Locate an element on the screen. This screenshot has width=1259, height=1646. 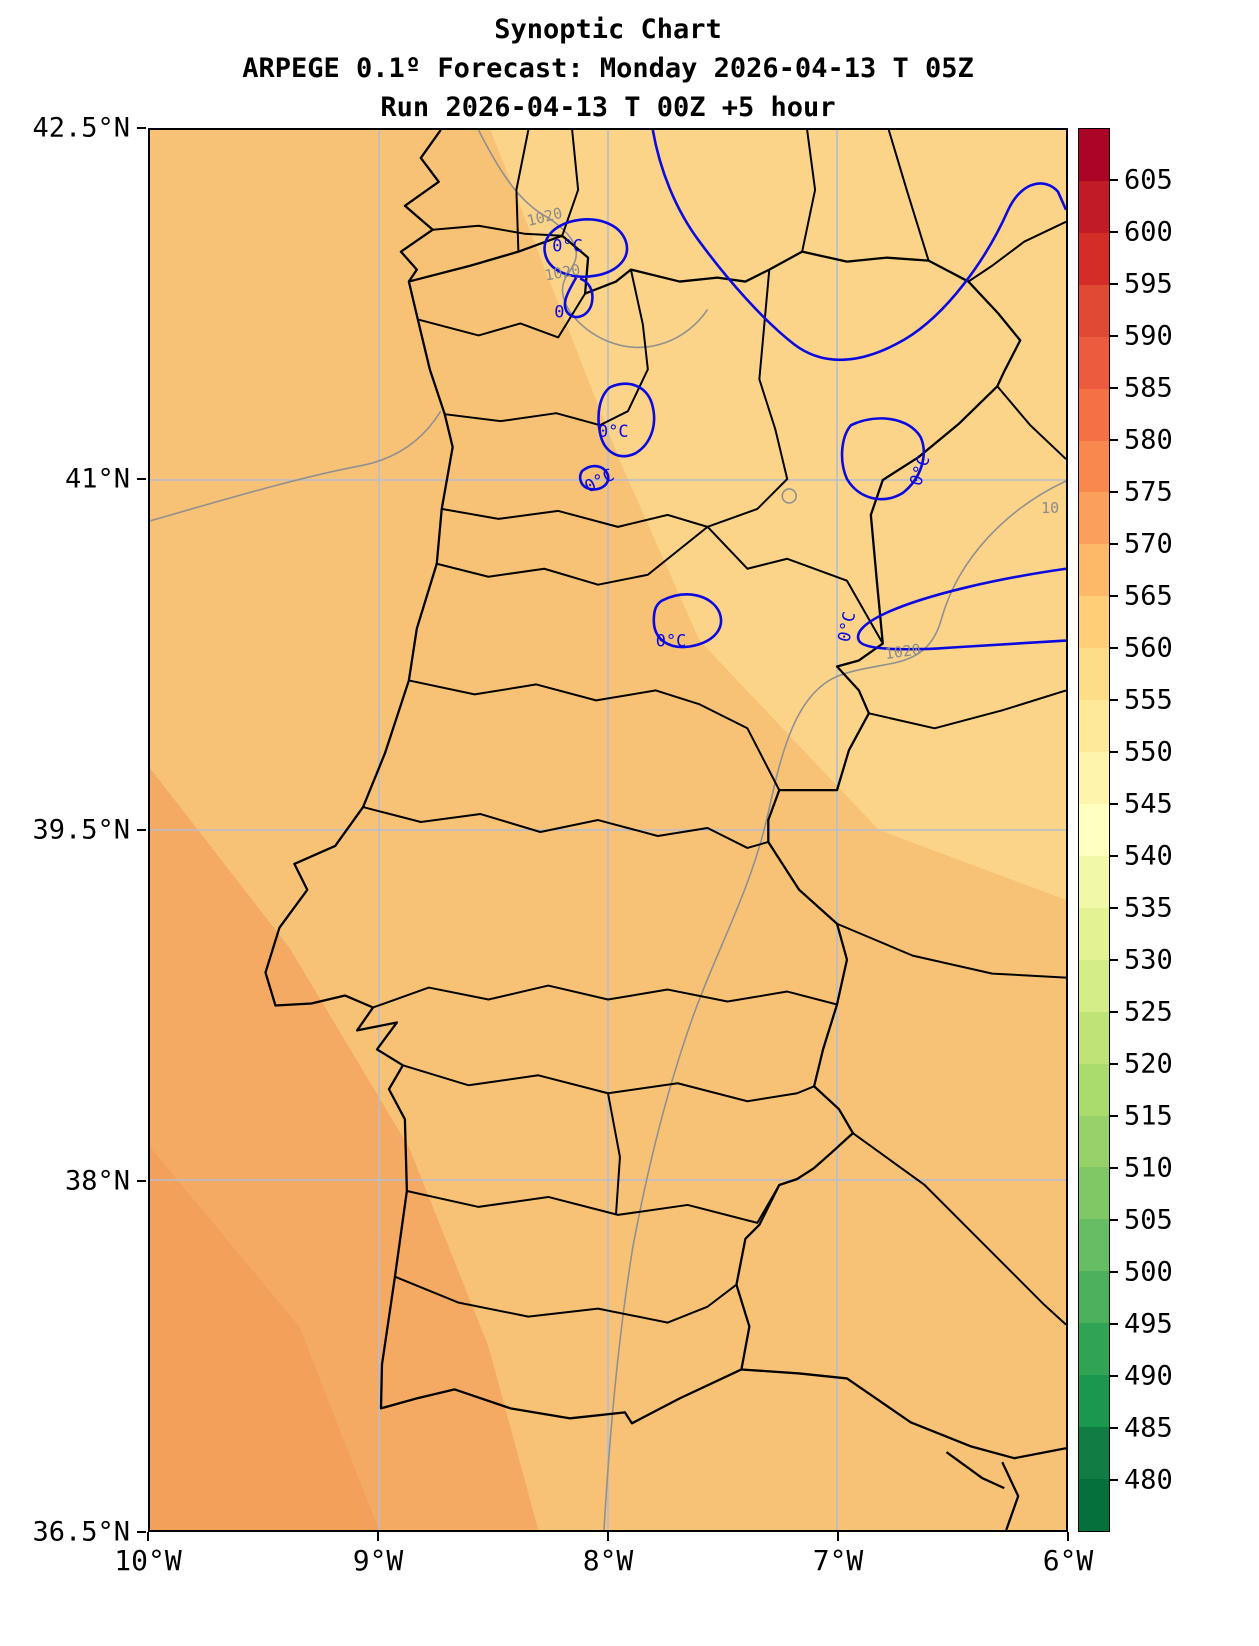
zero-isotherm-contours is located at coordinates (804, 390).